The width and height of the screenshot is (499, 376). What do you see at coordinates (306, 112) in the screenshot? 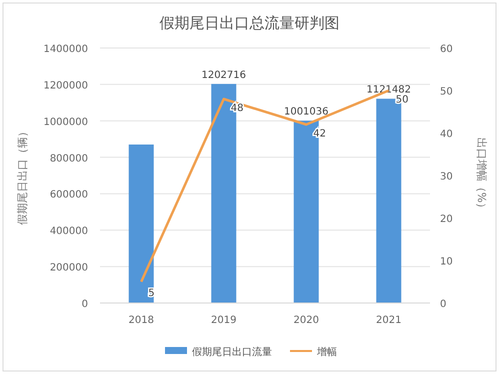
I see `data-label: 1001036` at bounding box center [306, 112].